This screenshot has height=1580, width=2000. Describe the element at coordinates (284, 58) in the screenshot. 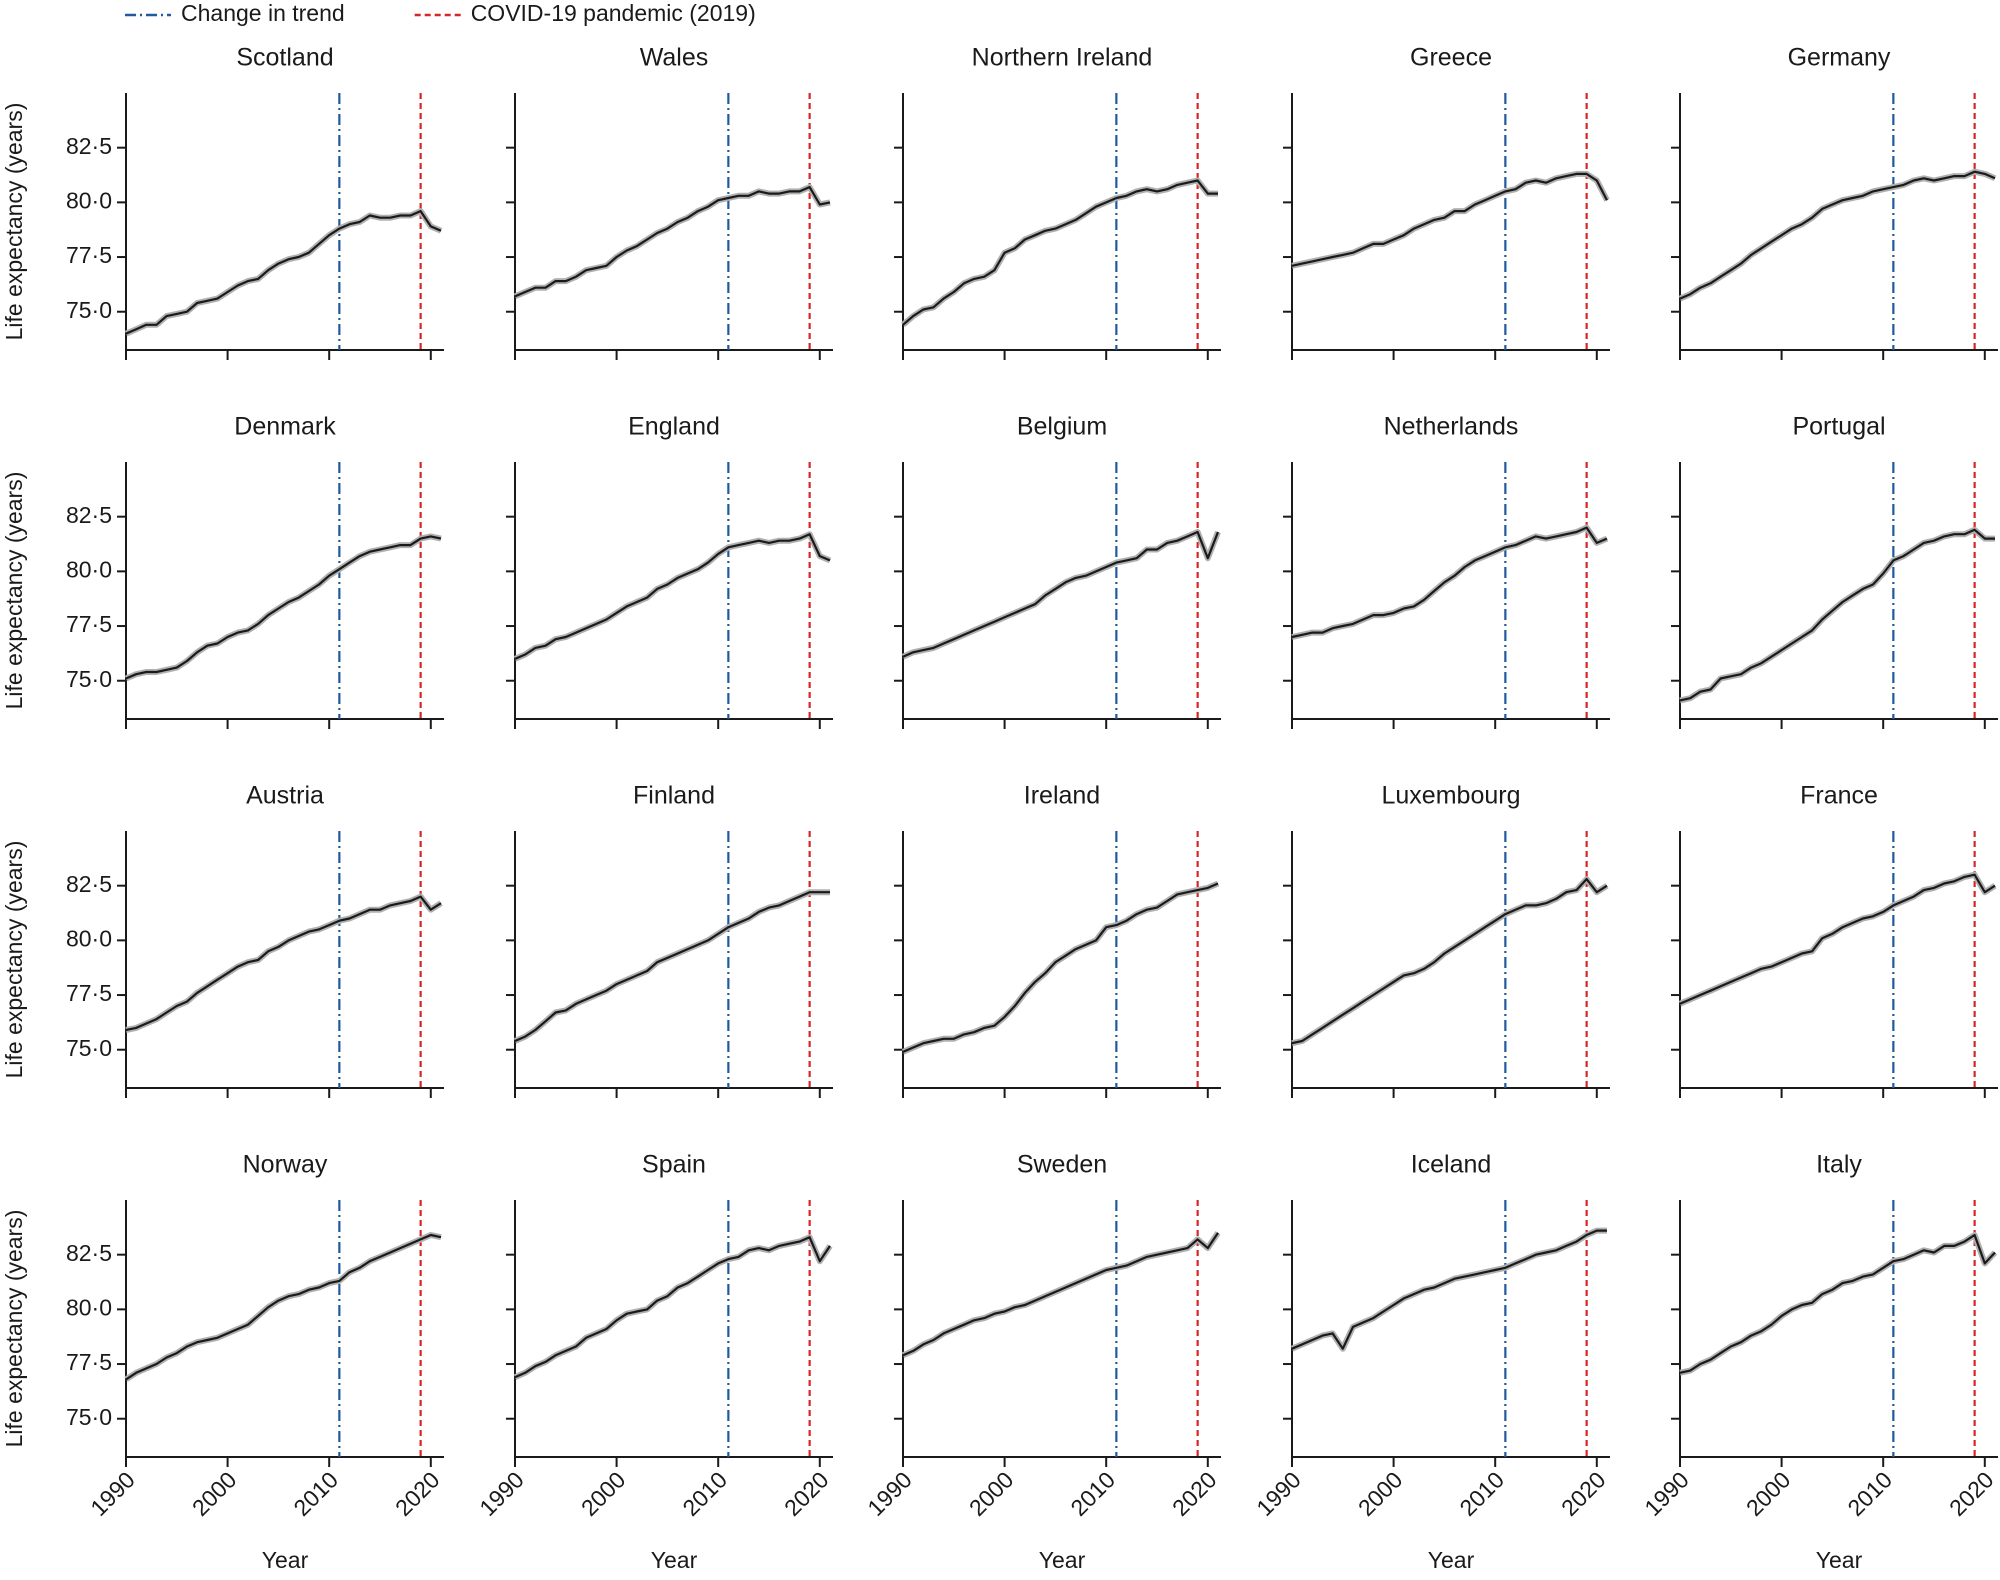

I see `panel-title: Scotland` at that location.